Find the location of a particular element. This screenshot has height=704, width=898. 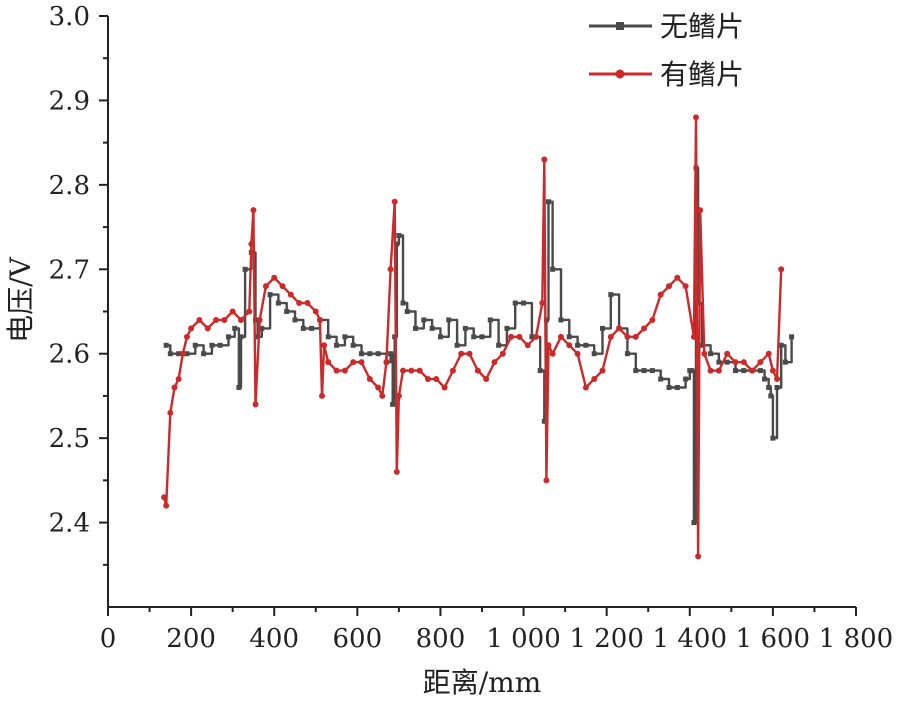

x-tick-label: 800 is located at coordinates (441, 639).